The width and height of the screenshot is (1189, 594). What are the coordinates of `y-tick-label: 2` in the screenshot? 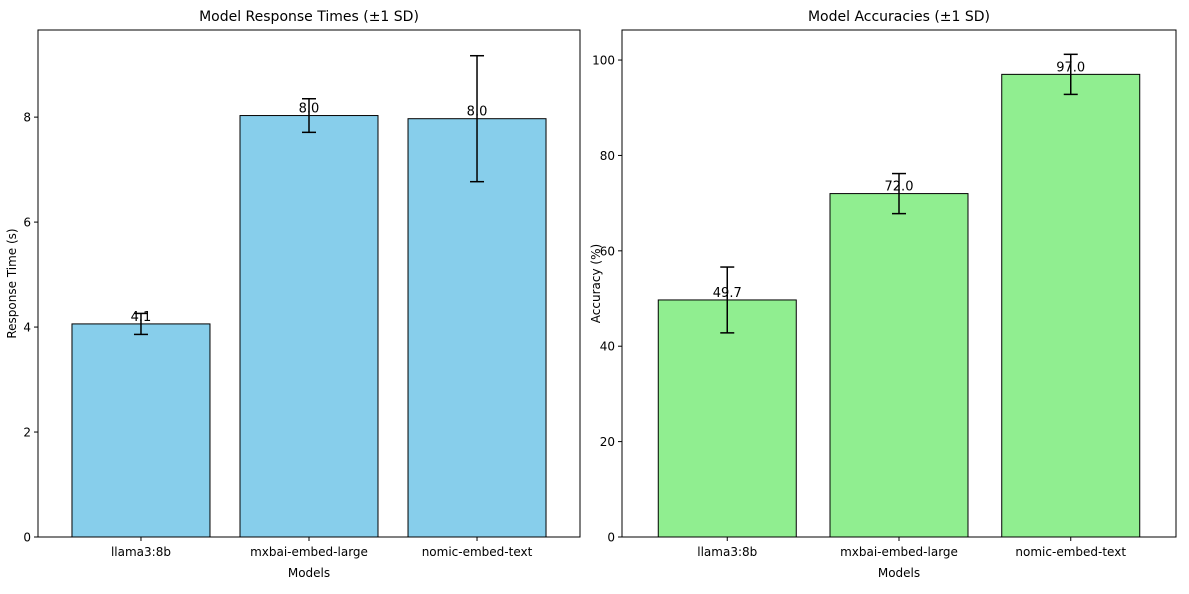 It's located at (27, 433).